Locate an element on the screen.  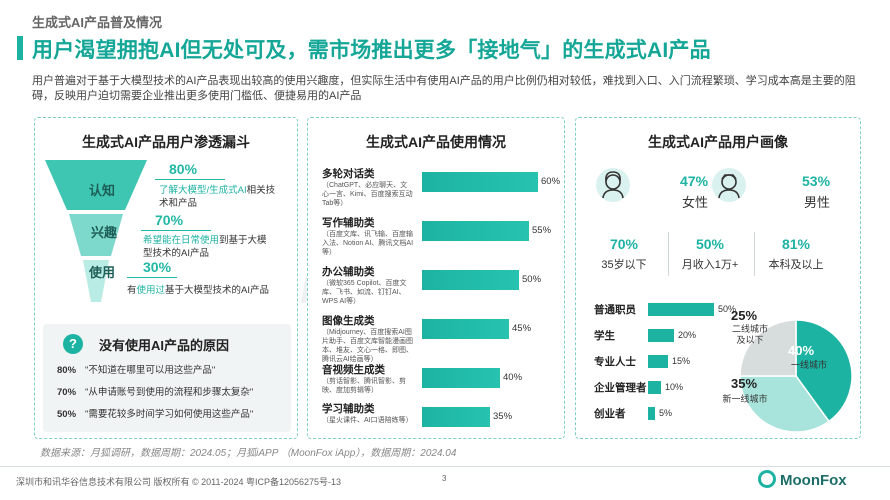
funnel-label-awareness: 认知 is located at coordinates (102, 190).